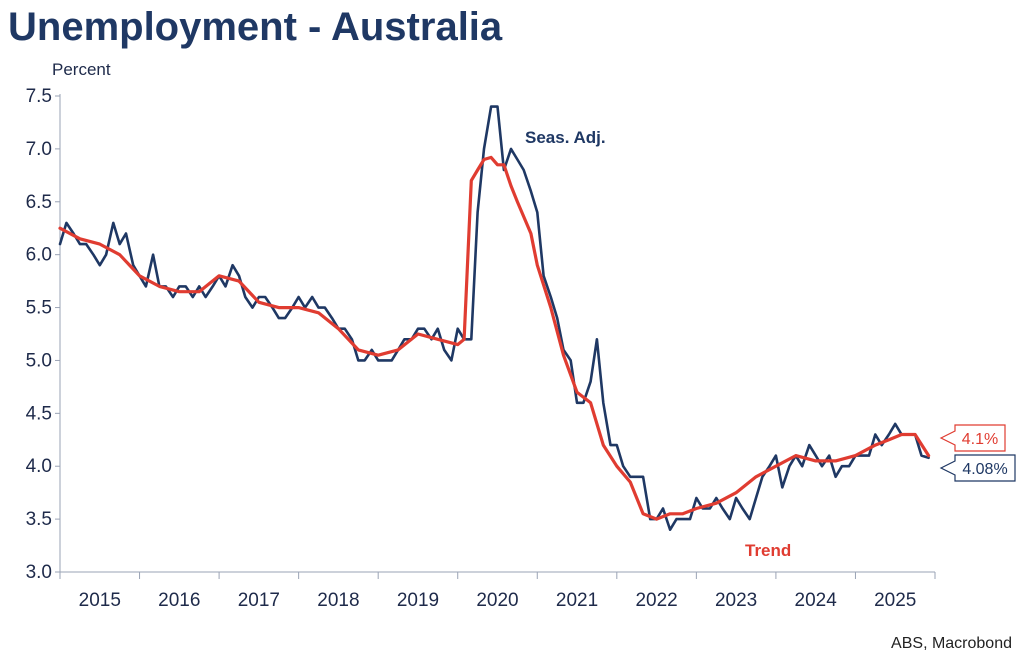 The width and height of the screenshot is (1024, 660). Describe the element at coordinates (39, 413) in the screenshot. I see `y-tick-label: 4.5` at that location.